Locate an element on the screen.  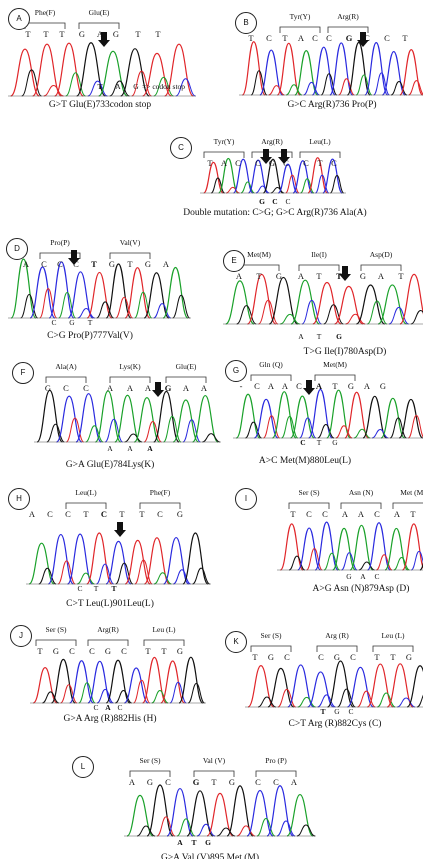
amino-acid-label: Phe(F) is located at coordinates (45, 12).